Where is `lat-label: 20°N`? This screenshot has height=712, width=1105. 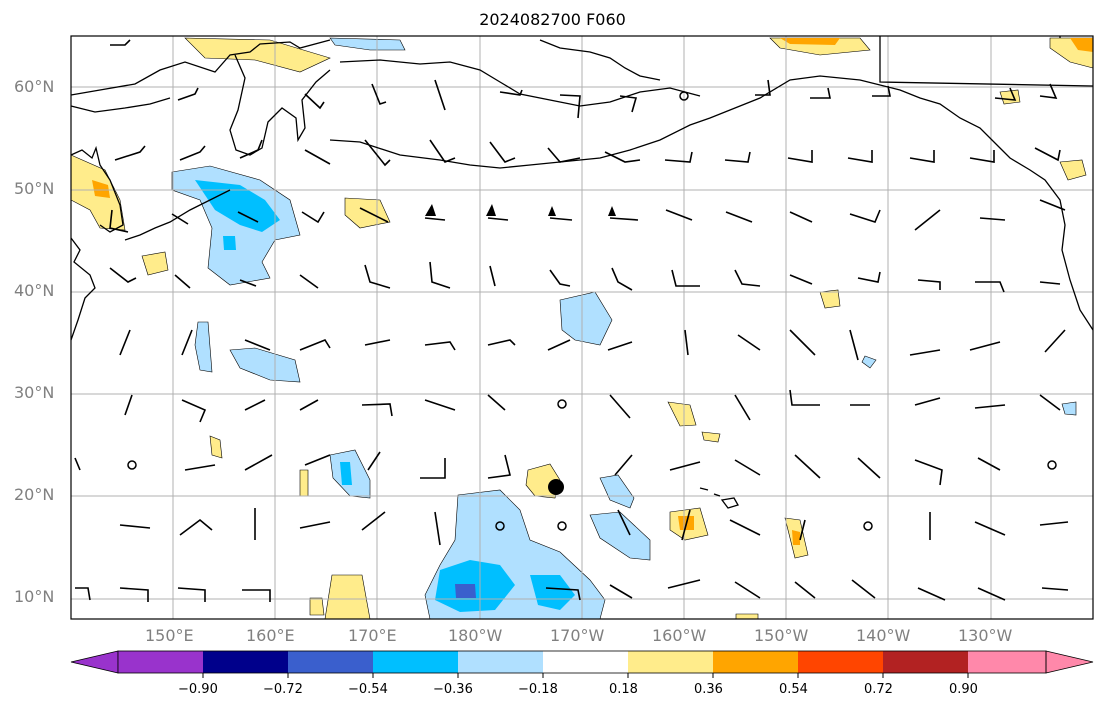
lat-label: 20°N is located at coordinates (34, 494).